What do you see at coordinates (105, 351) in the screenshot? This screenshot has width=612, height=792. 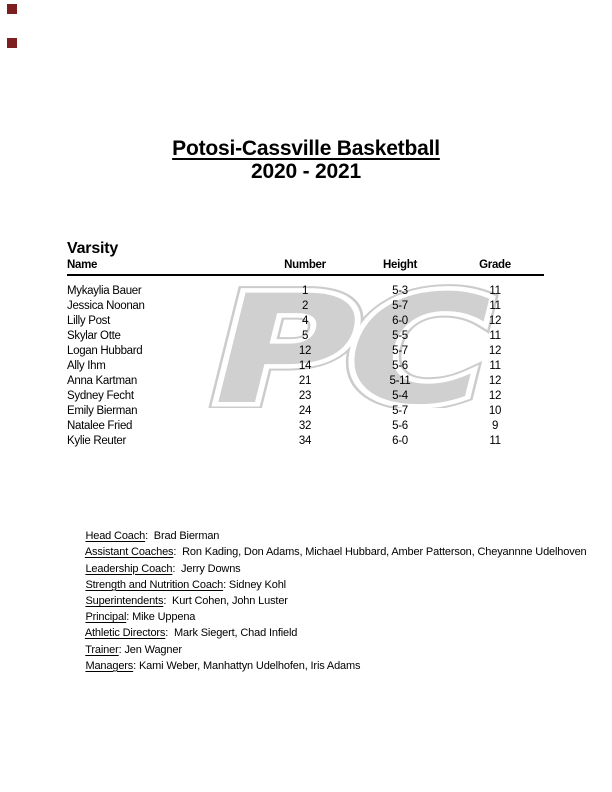 I see `player-name: Logan Hubbard` at bounding box center [105, 351].